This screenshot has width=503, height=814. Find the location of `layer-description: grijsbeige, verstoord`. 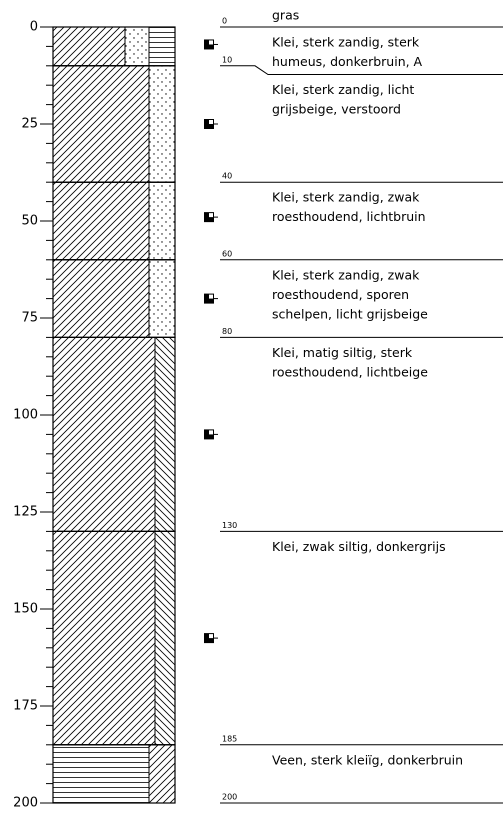

layer-description: grijsbeige, verstoord is located at coordinates (336, 109).